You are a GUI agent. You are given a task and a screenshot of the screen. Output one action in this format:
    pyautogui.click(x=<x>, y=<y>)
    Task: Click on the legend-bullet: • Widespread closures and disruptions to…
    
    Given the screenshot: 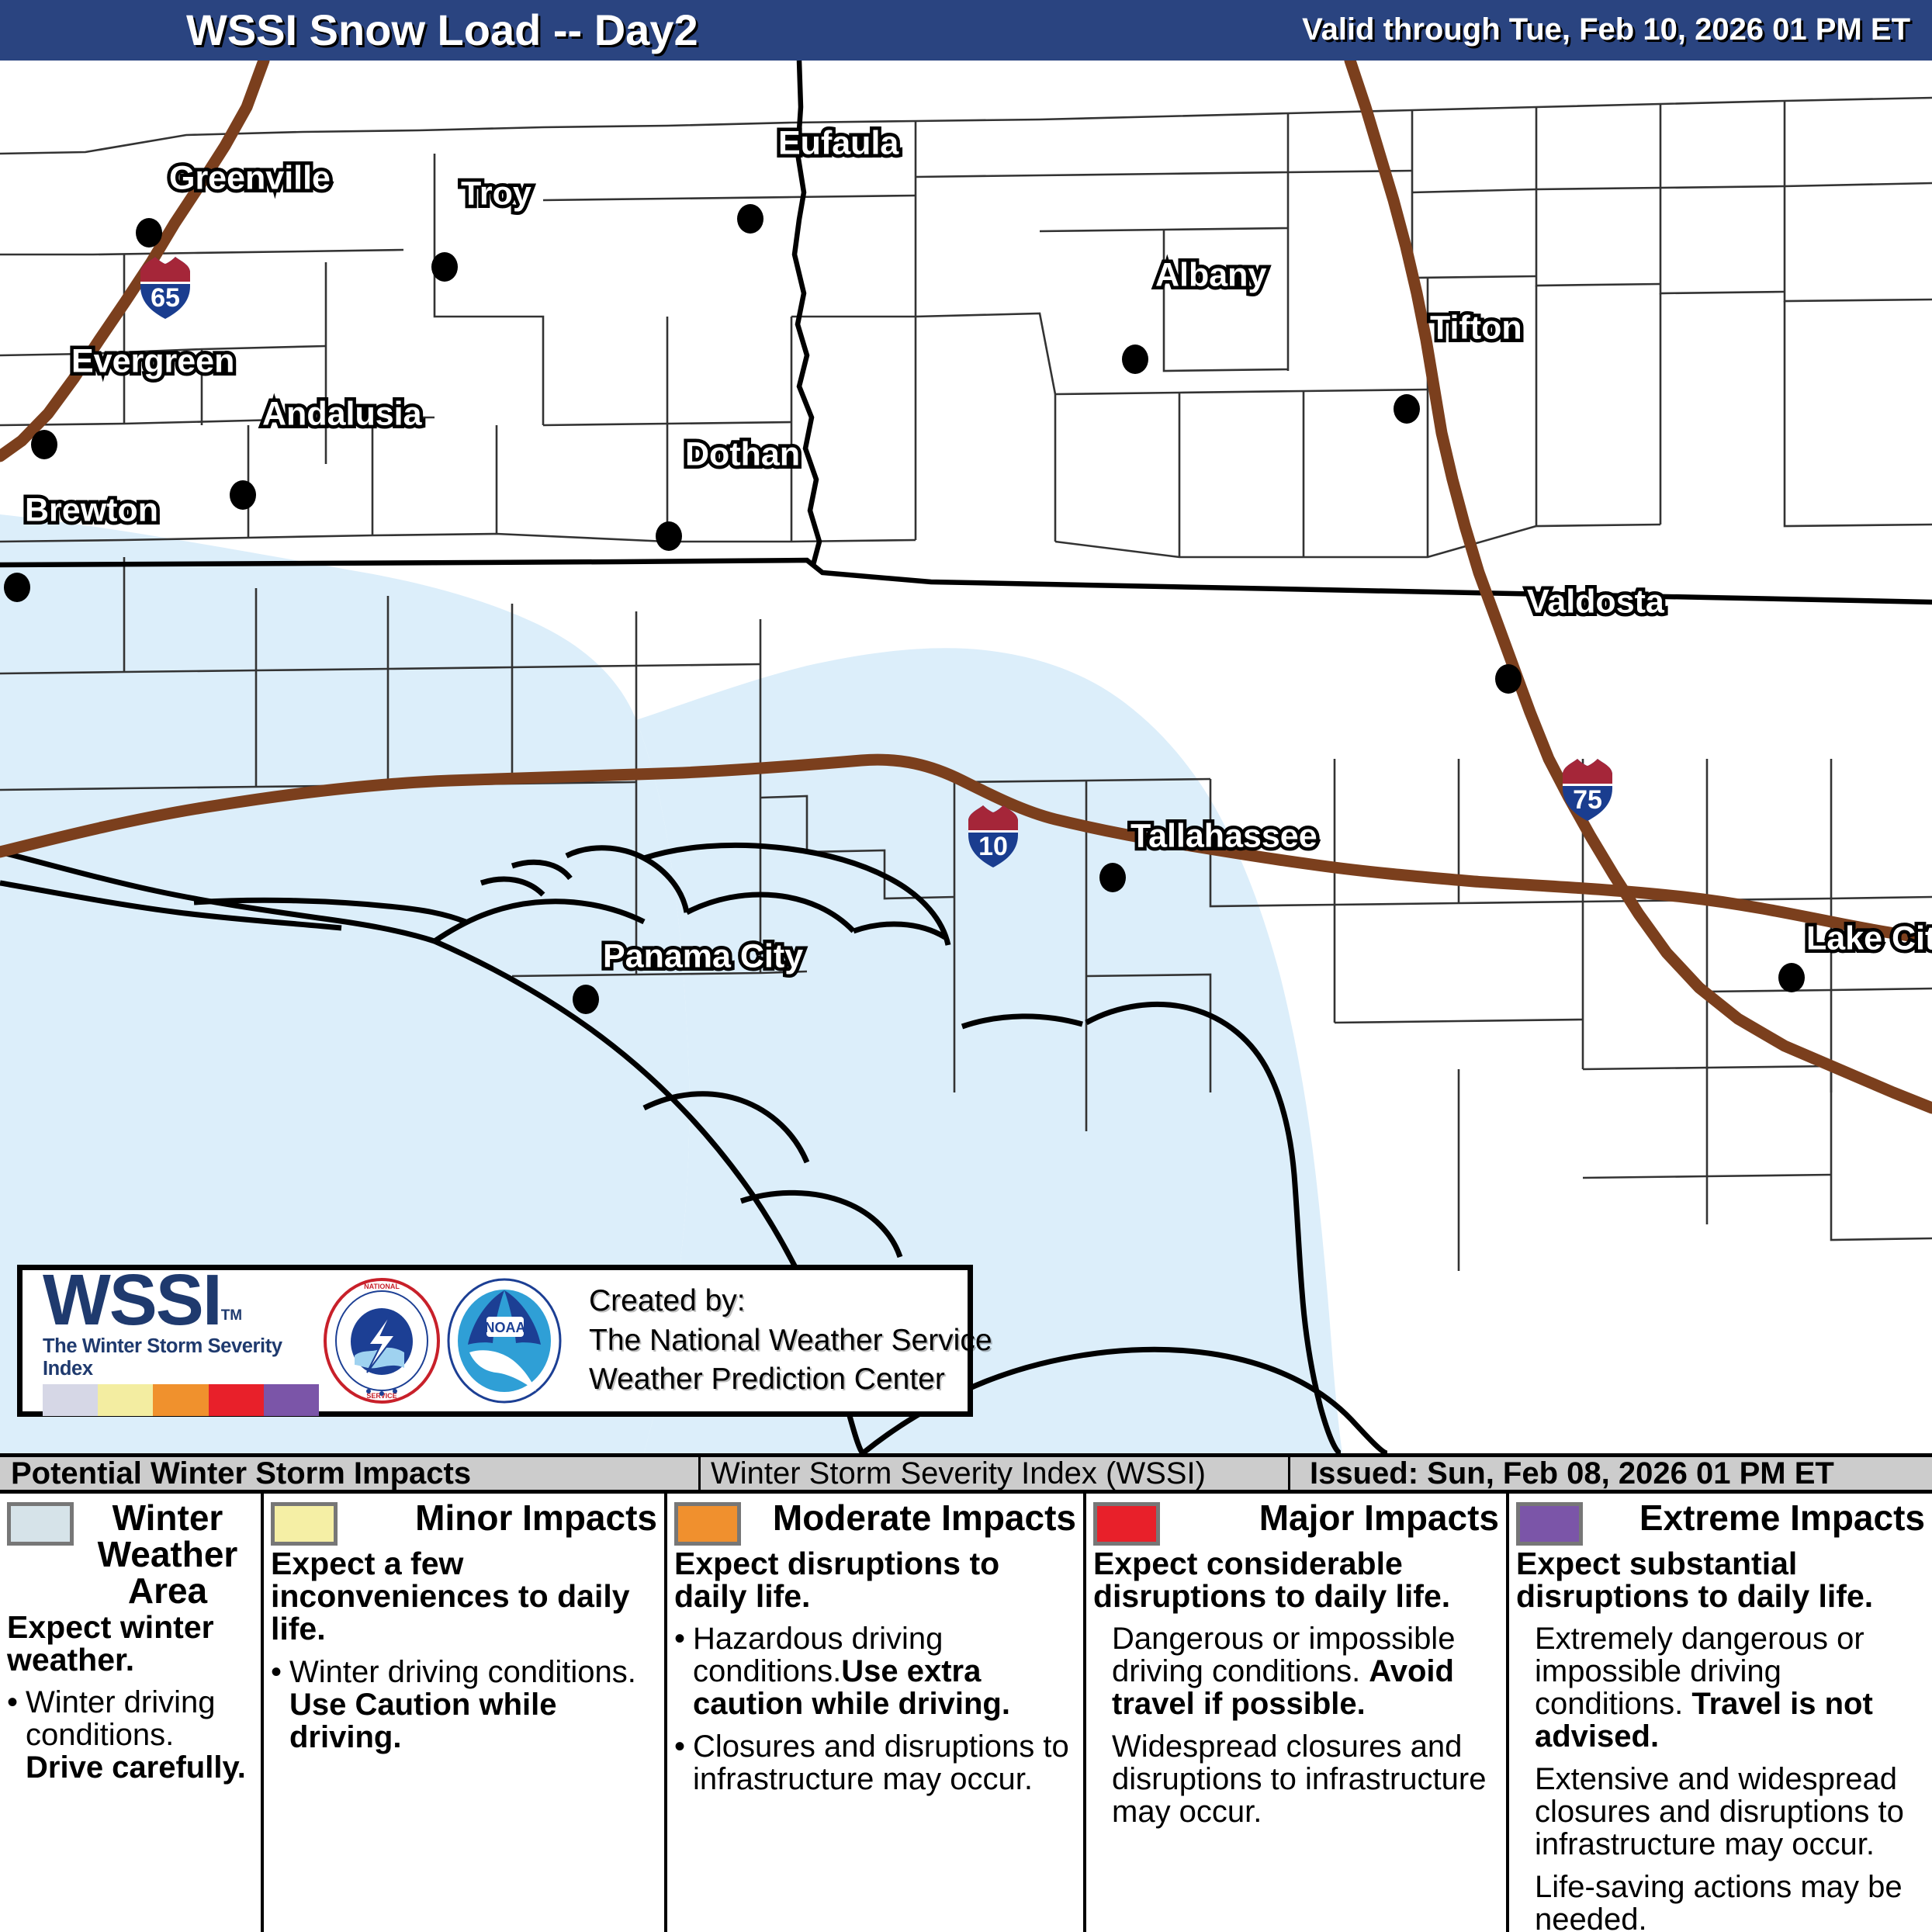 What is the action you would take?
    pyautogui.click(x=1296, y=1779)
    